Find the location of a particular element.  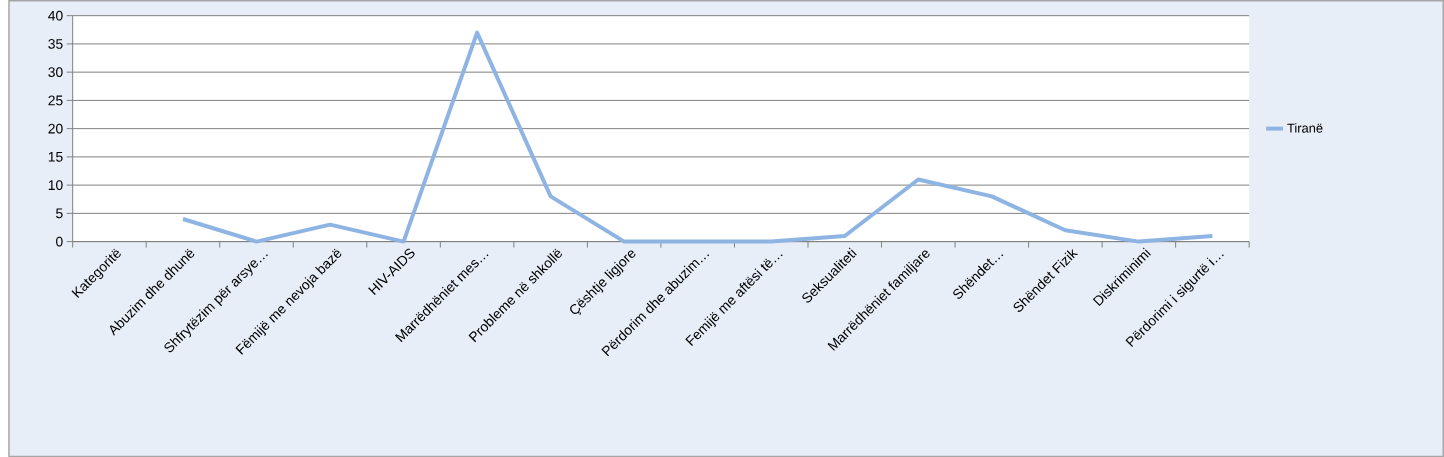

y-tick-label: 5 is located at coordinates (59, 213).